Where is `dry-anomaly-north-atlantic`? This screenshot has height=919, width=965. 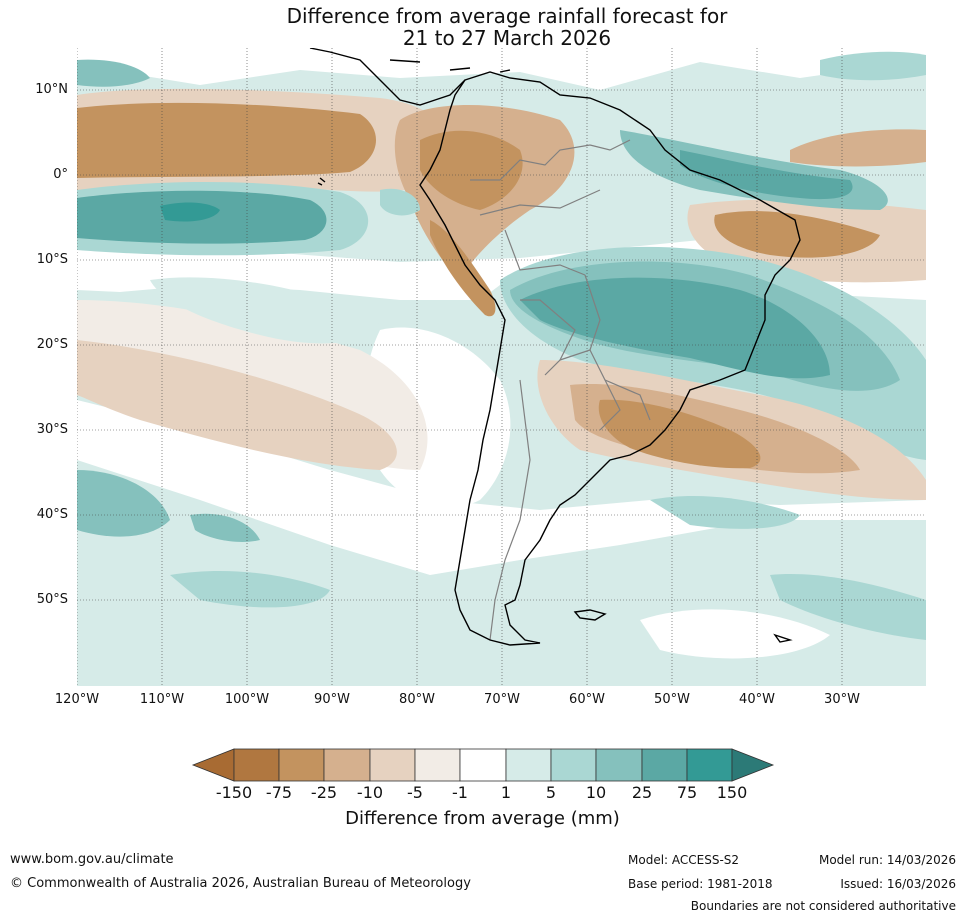
dry-anomaly-north-atlantic is located at coordinates (858, 148).